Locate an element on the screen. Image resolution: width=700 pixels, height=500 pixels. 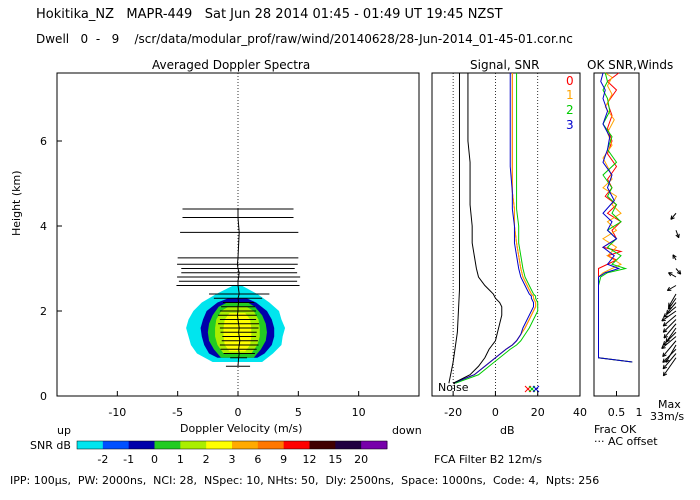
filter-label: FCA Filter B2 12m/s is located at coordinates (488, 459).